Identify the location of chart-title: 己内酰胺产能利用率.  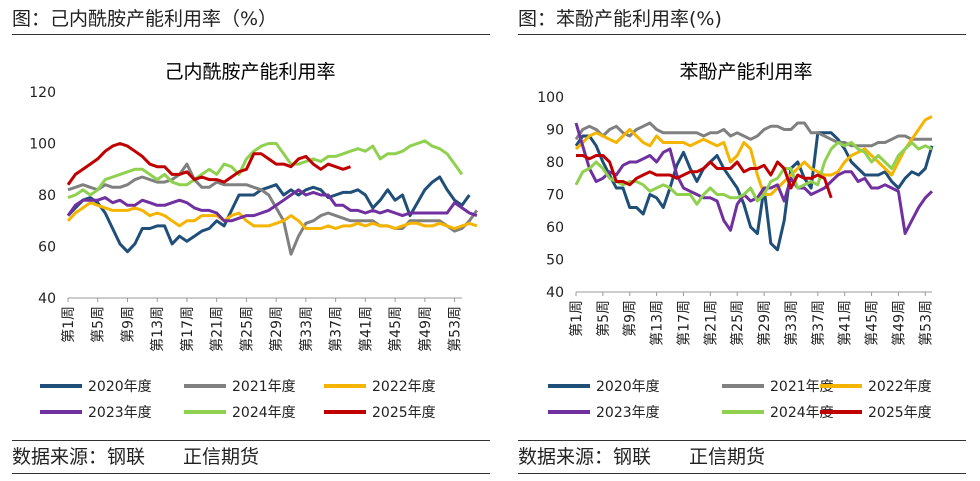
(249, 72).